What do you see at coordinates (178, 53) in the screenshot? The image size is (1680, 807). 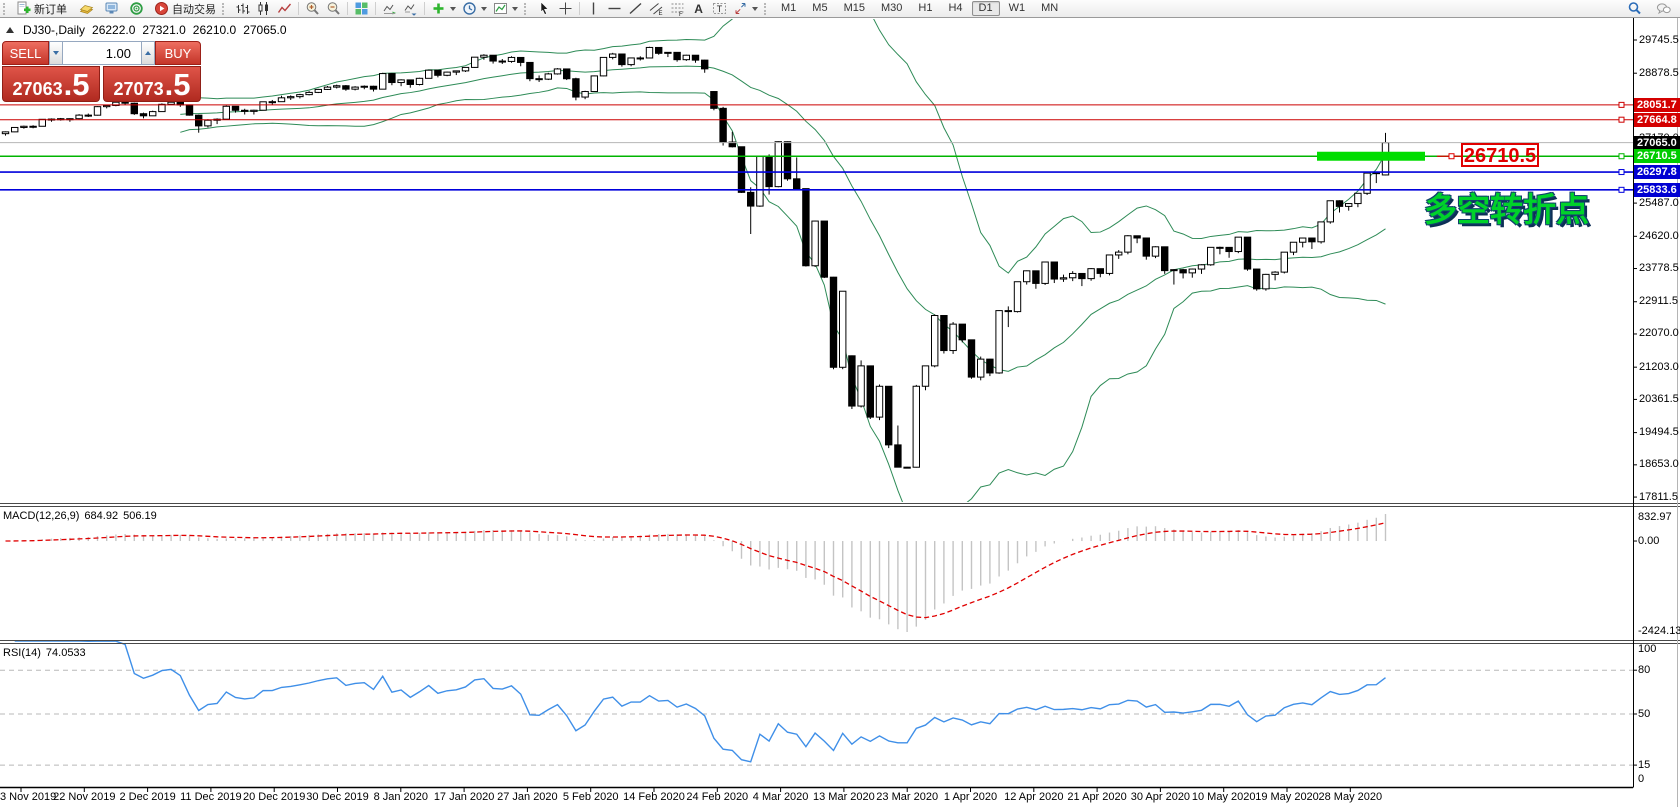 I see `buy-button: BUY` at bounding box center [178, 53].